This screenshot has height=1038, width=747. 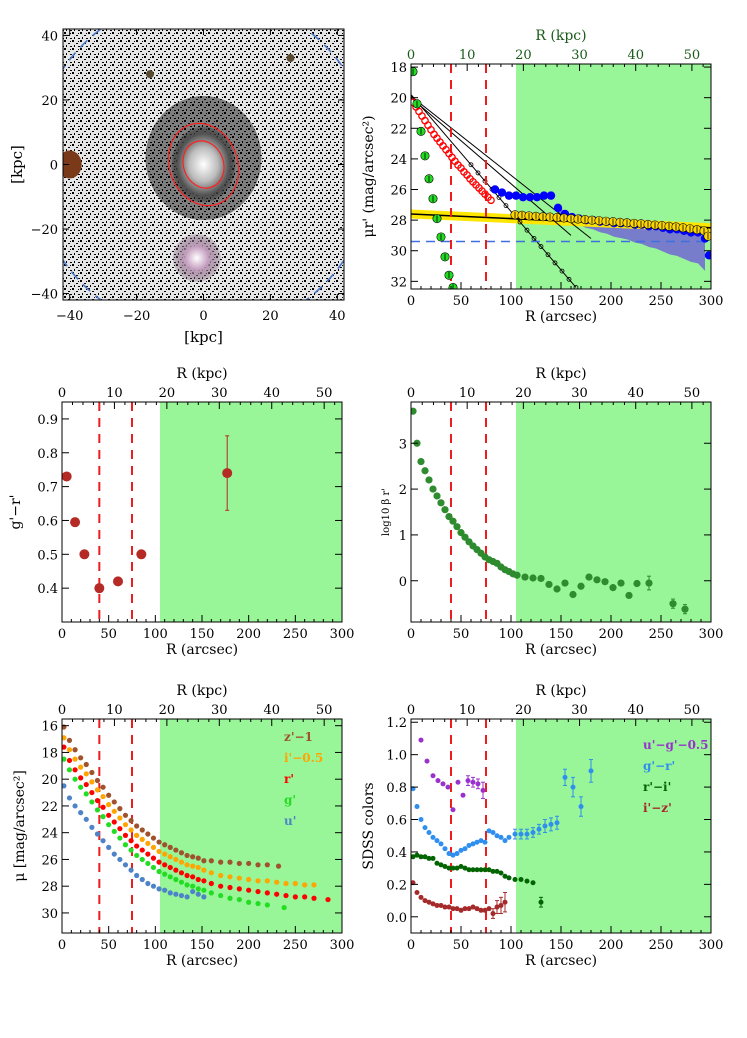 What do you see at coordinates (49, 36) in the screenshot?
I see `y-tick-label: 40` at bounding box center [49, 36].